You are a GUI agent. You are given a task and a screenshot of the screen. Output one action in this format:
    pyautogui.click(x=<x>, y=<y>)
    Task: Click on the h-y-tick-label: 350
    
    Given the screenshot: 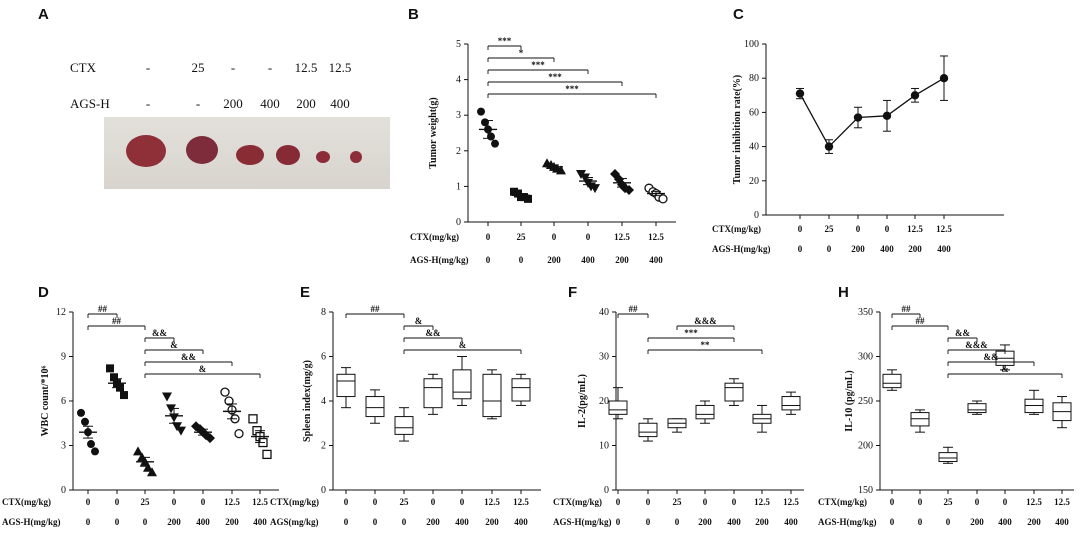 What is the action you would take?
    pyautogui.click(x=865, y=312)
    